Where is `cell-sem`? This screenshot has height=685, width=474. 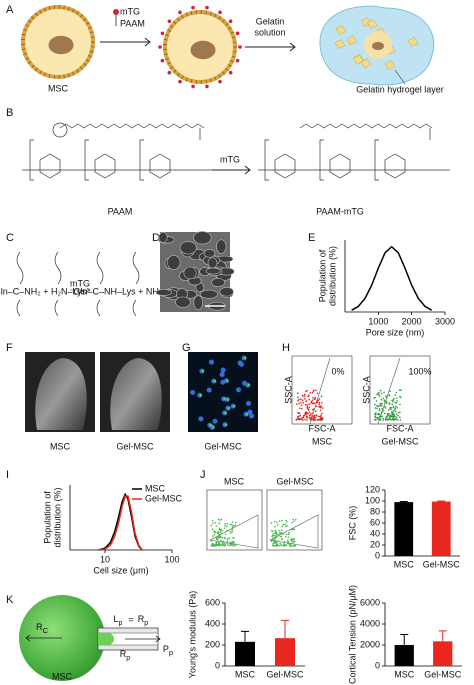 cell-sem is located at coordinates (61, 394).